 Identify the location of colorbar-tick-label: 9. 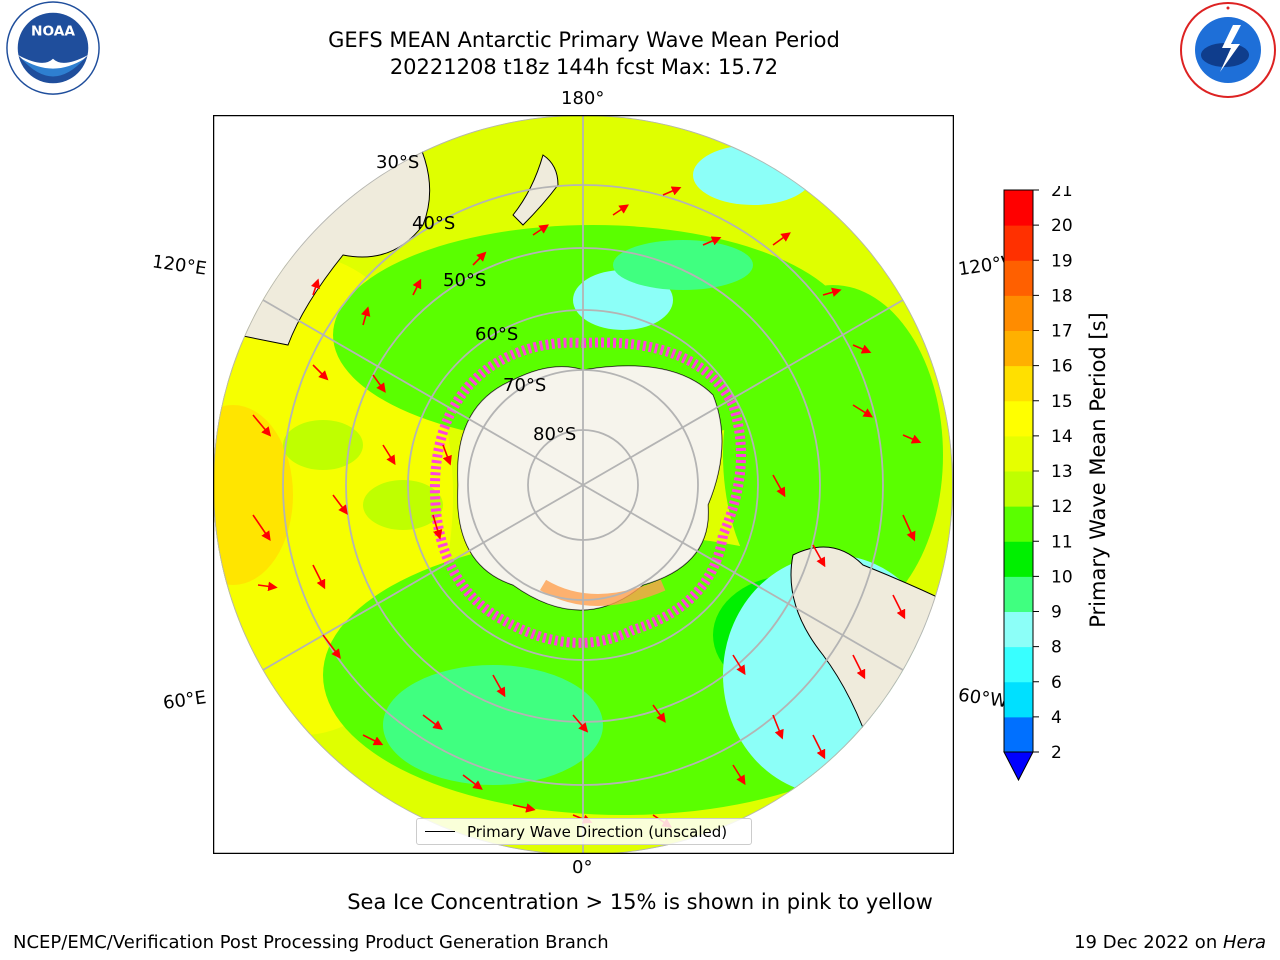
(1056, 613).